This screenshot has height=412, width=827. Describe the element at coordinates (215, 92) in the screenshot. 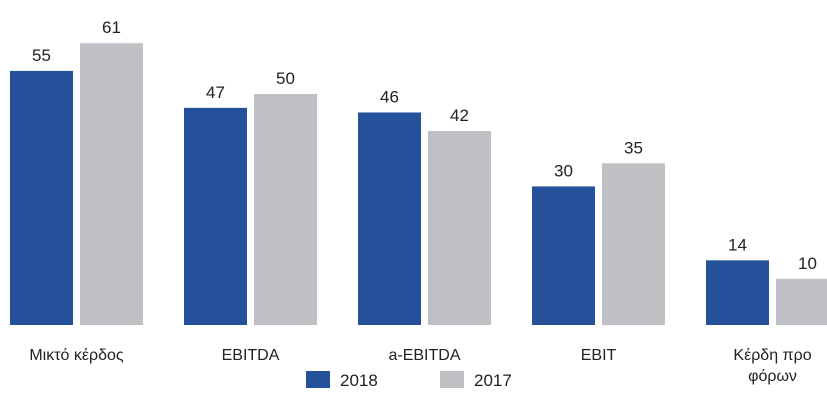

I see `value-label: 47` at that location.